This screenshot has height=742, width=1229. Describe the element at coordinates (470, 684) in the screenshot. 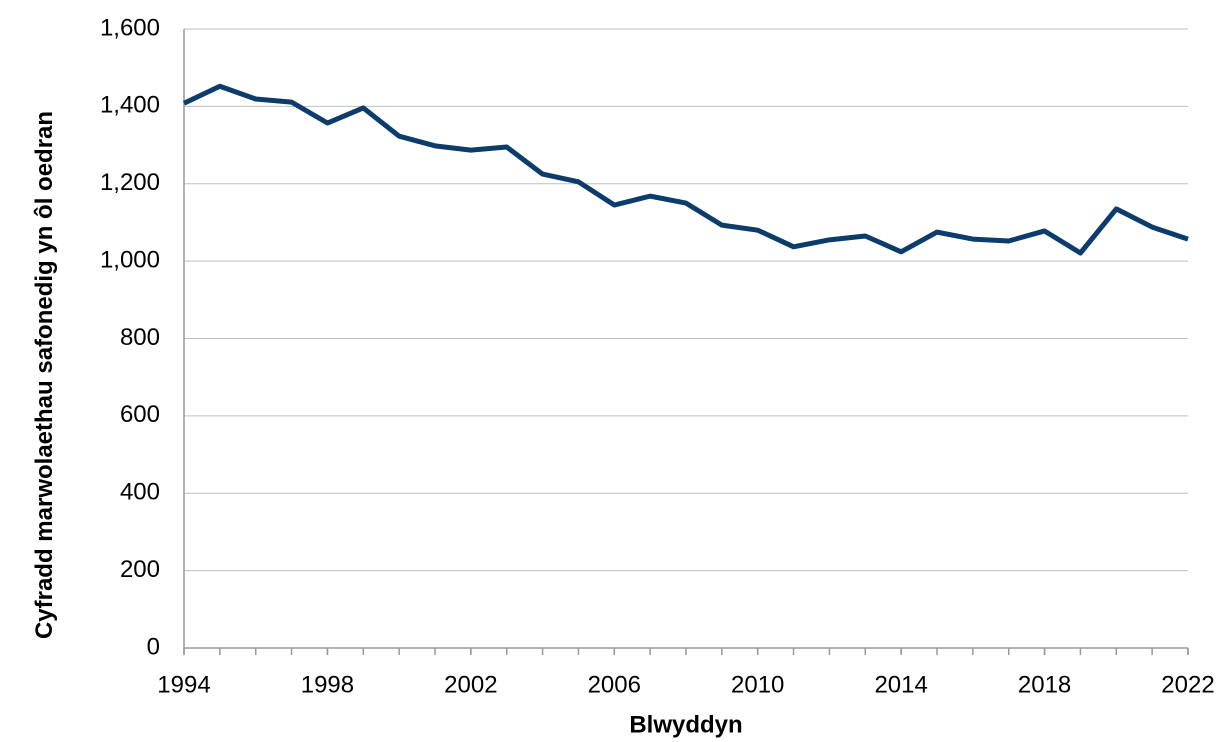

I see `x-tick-label: 2002` at that location.